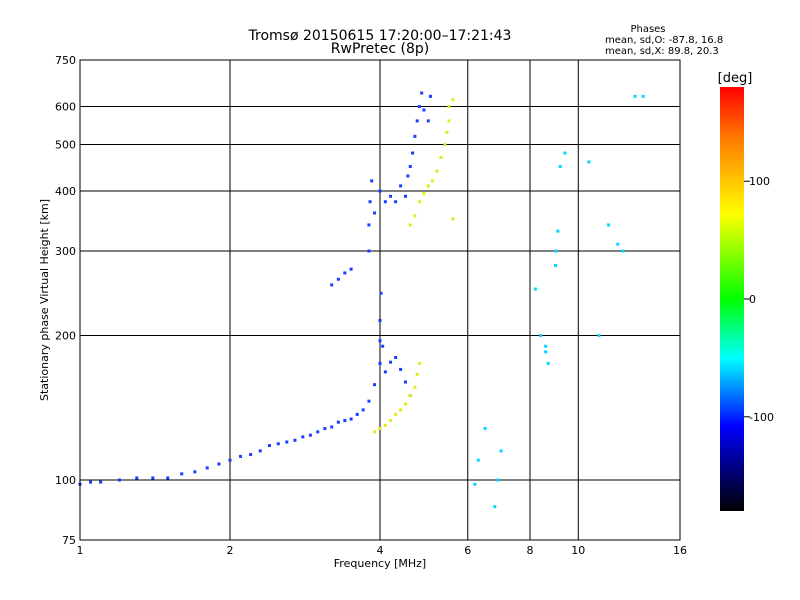  What do you see at coordinates (647, 29) in the screenshot?
I see `stats-heading: Phases` at bounding box center [647, 29].